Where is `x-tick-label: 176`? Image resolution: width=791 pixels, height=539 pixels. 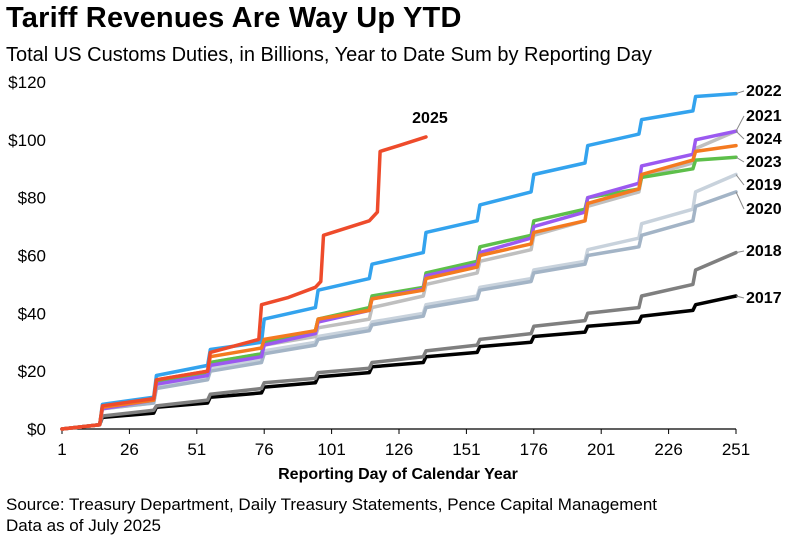
x-tick-label: 176 is located at coordinates (534, 449).